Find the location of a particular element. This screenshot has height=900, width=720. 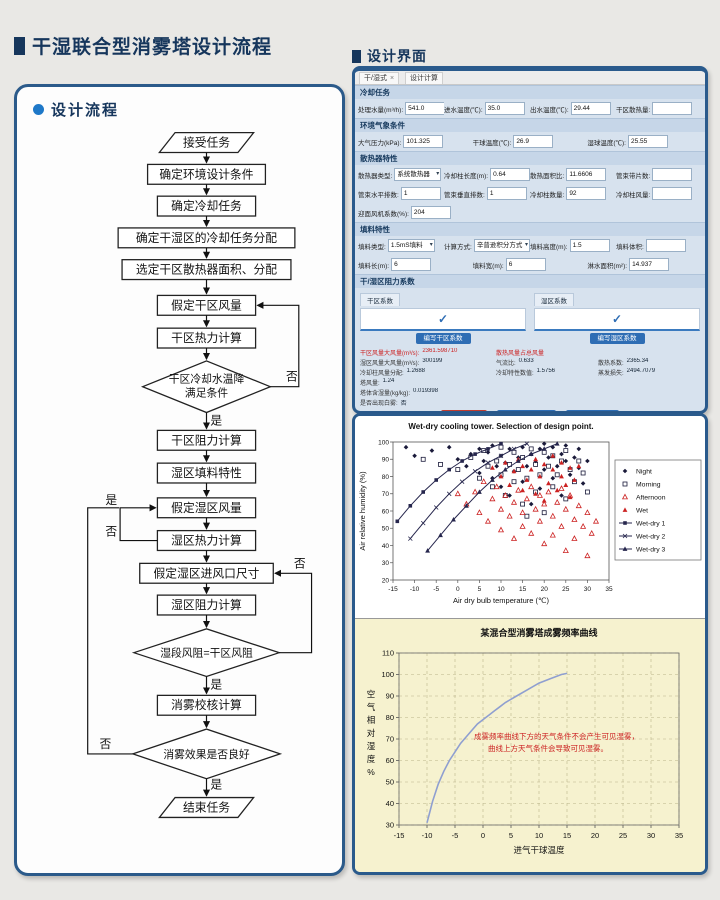

svg-text: 5 is located at coordinates (511, 835).